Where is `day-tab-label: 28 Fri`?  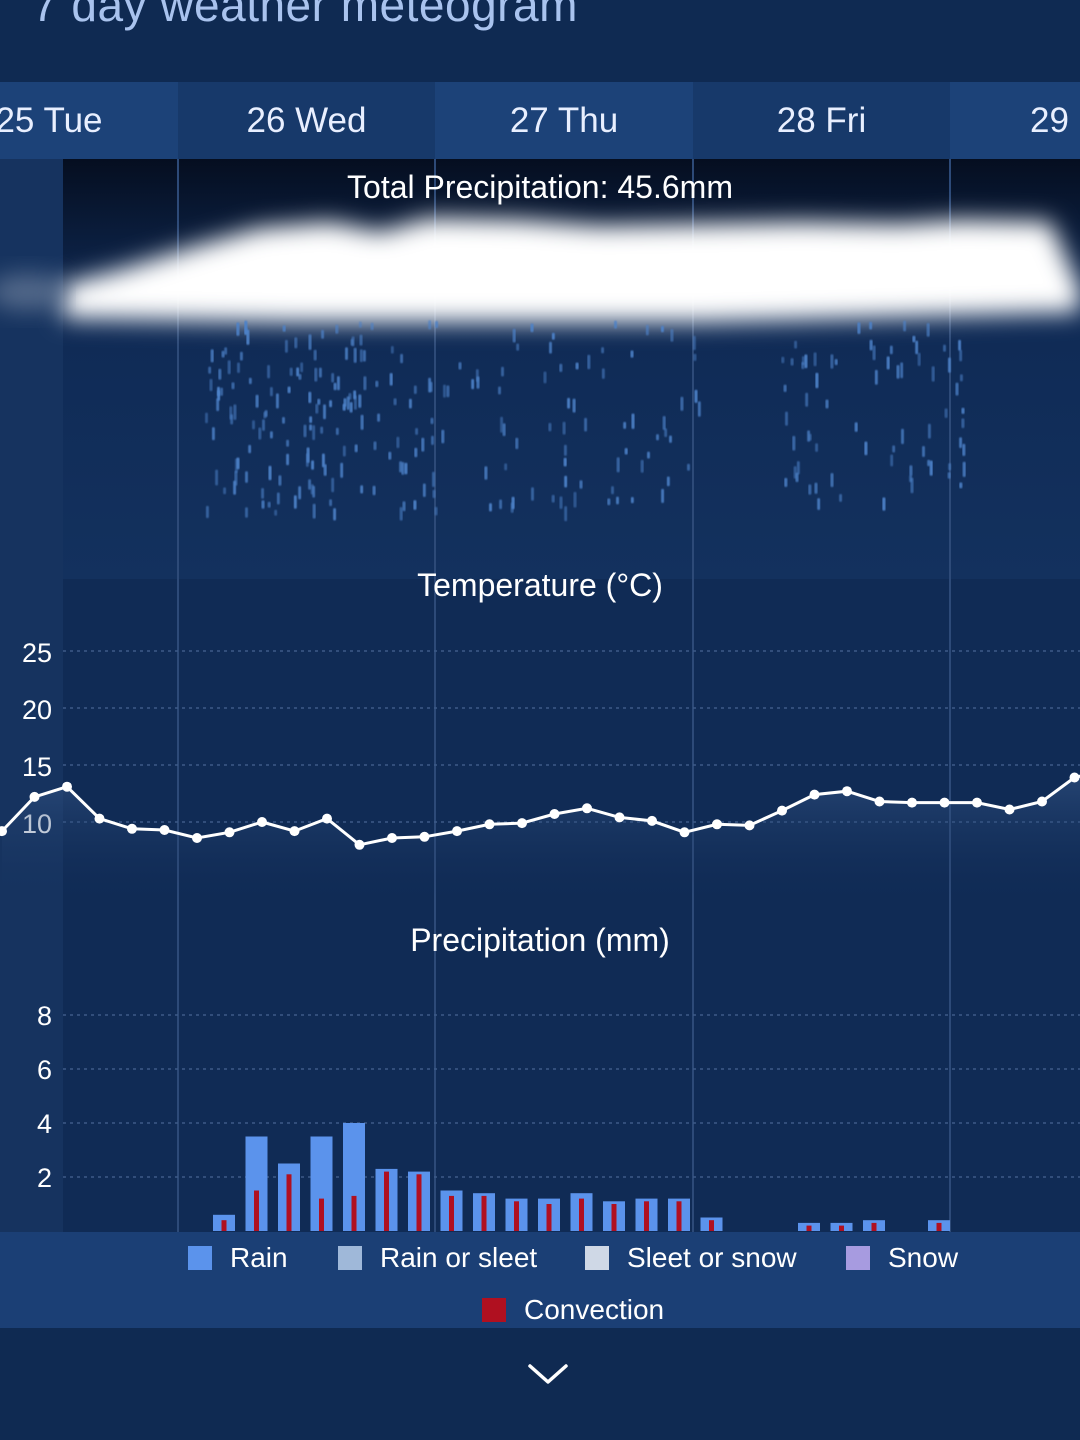
day-tab-label: 28 Fri is located at coordinates (821, 120).